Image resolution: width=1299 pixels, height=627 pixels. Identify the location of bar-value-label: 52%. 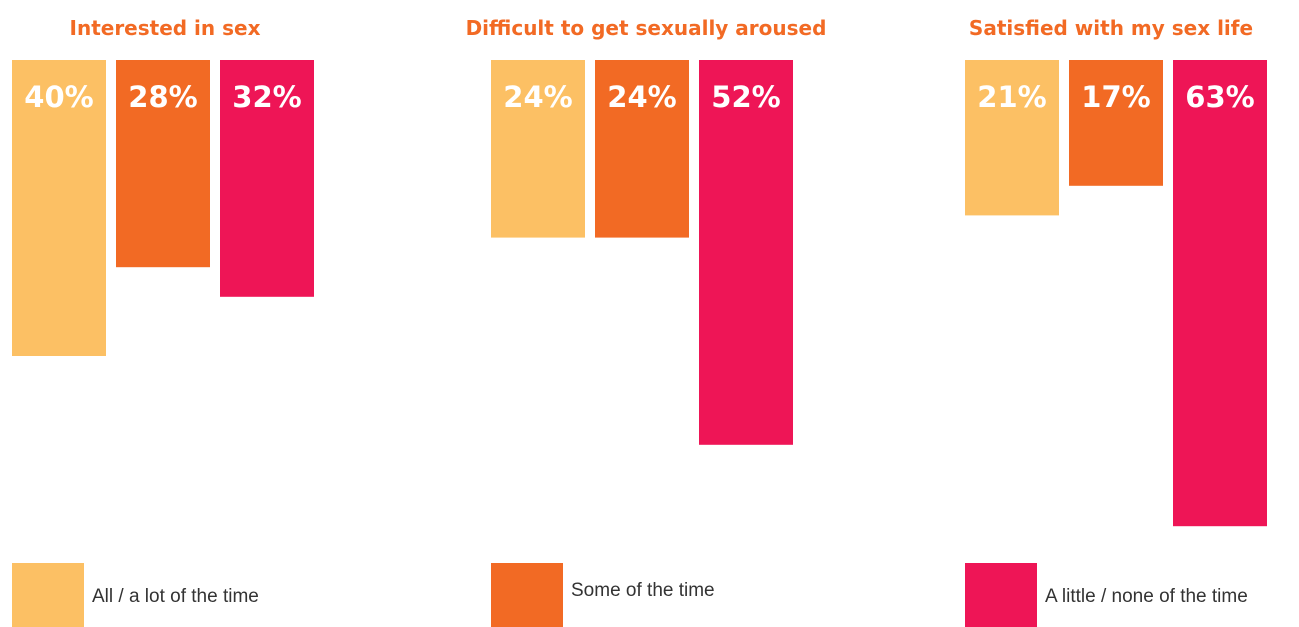
(745, 97).